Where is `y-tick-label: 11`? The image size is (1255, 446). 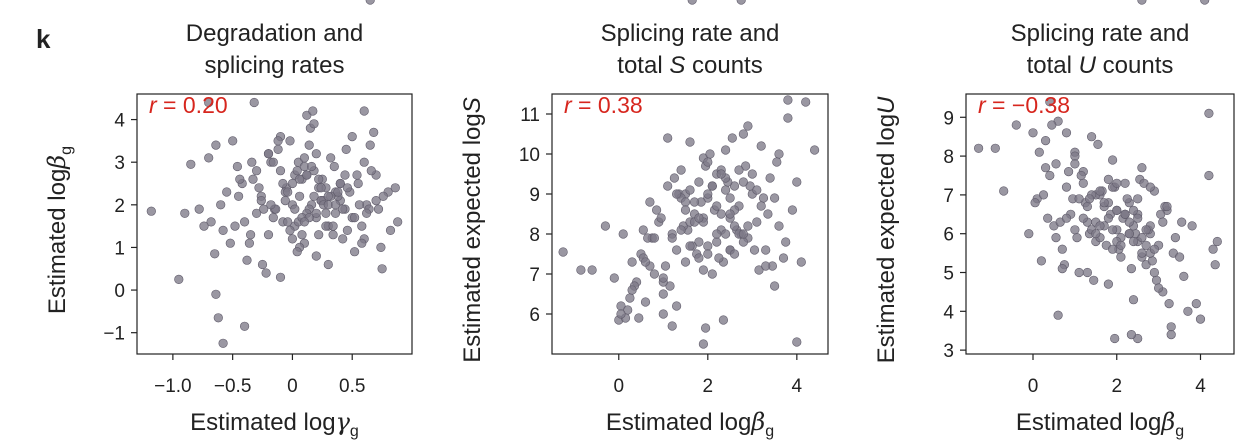 y-tick-label: 11 is located at coordinates (530, 115).